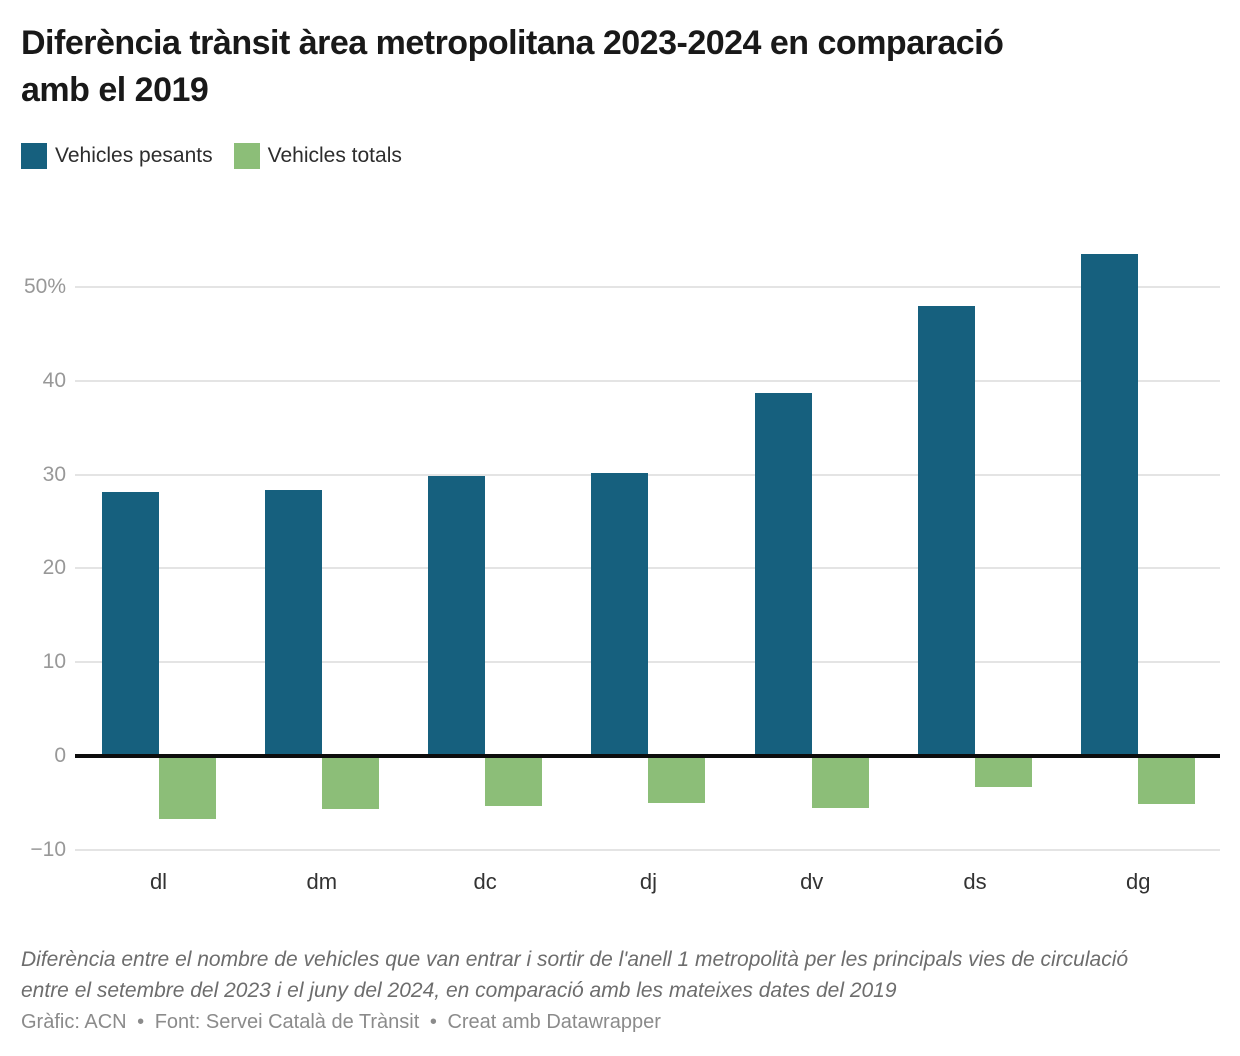 This screenshot has height=1056, width=1240. Describe the element at coordinates (648, 881) in the screenshot. I see `x-axis-label-dj: dj` at that location.